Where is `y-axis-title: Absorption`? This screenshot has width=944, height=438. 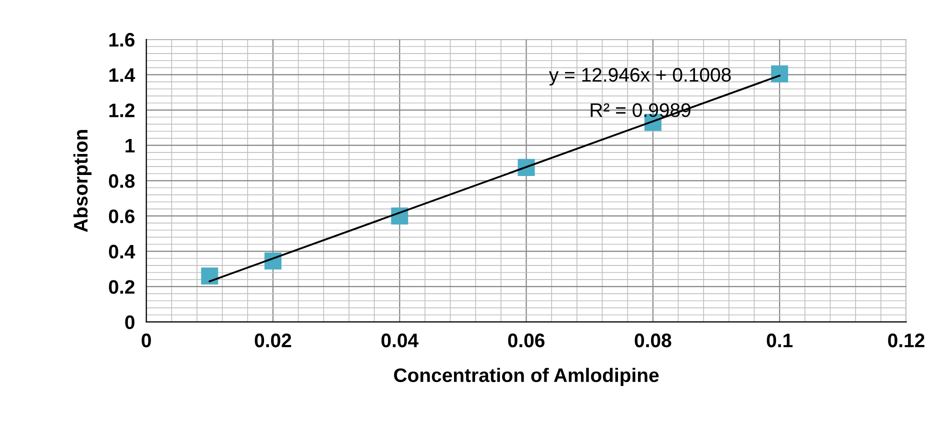 y-axis-title: Absorption is located at coordinates (82, 181).